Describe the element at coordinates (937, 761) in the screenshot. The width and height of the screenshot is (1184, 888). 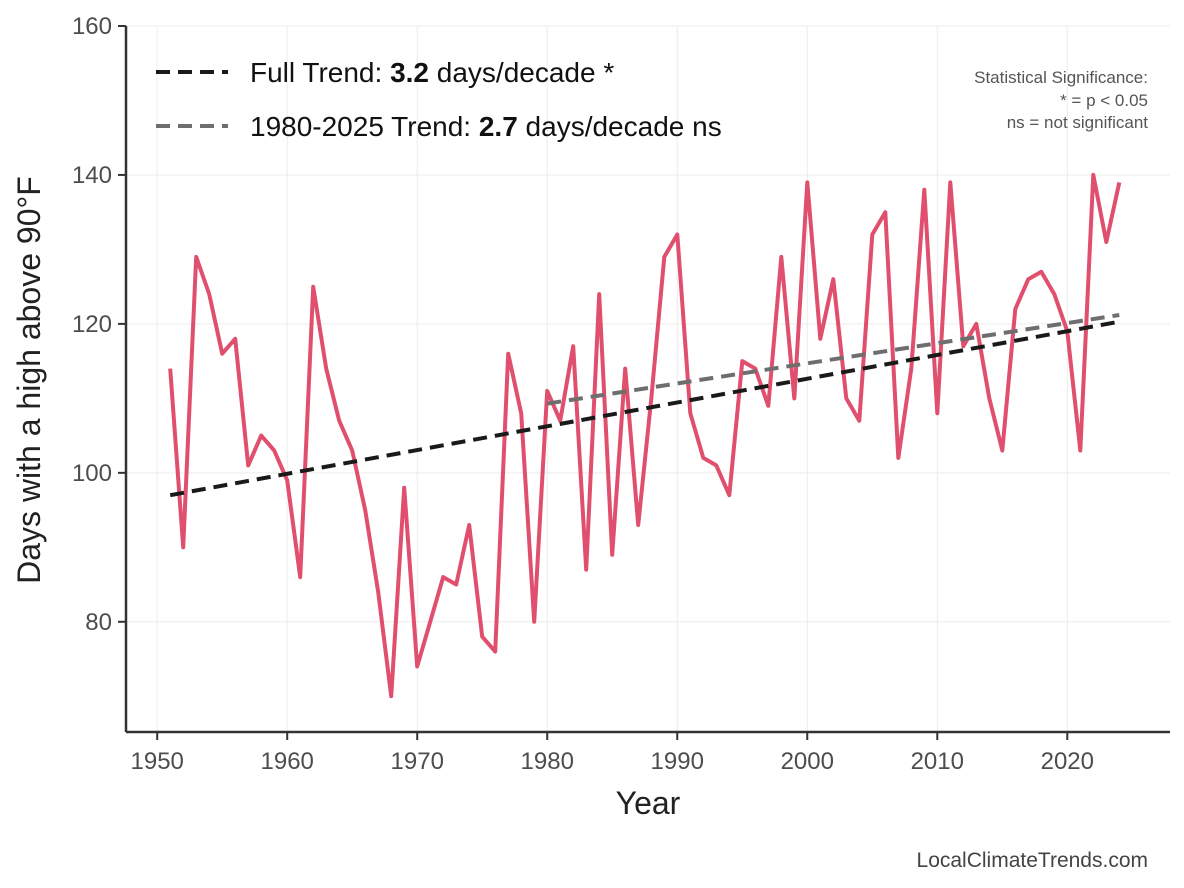
I see `x-tick-label-2010: 2010` at that location.